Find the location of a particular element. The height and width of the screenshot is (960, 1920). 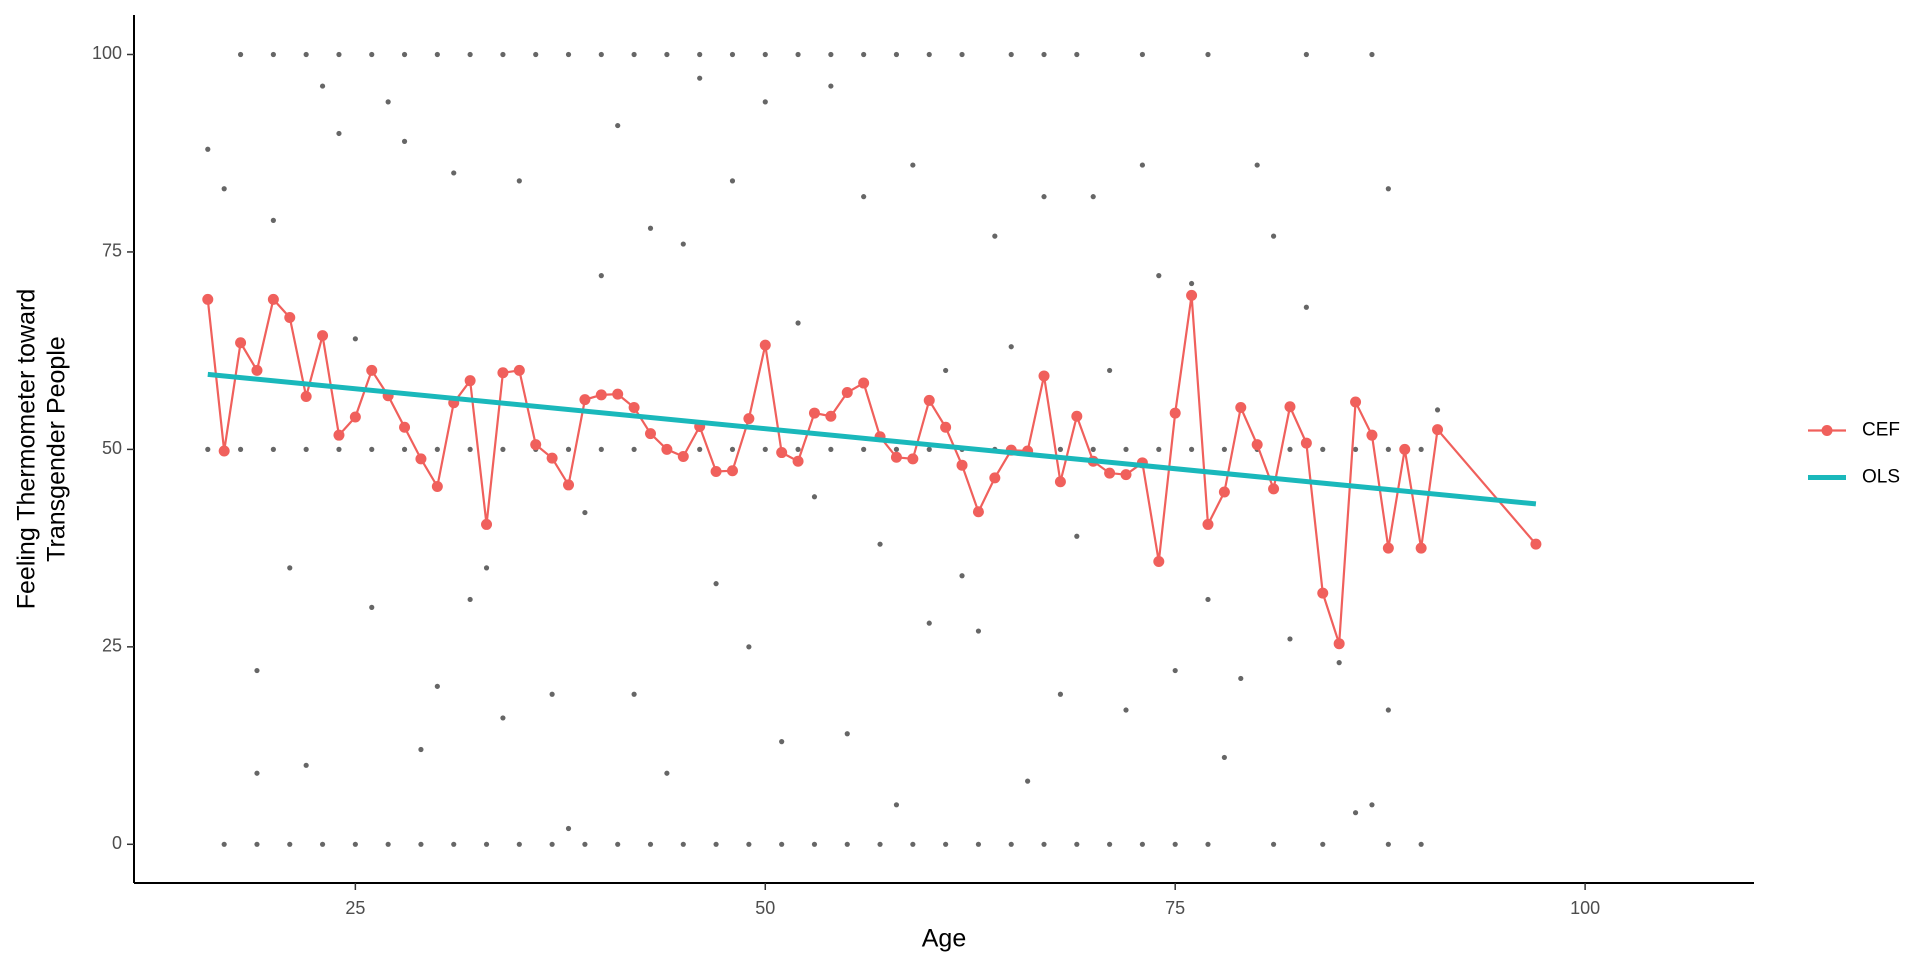

legend-label: OLS is located at coordinates (1881, 477).